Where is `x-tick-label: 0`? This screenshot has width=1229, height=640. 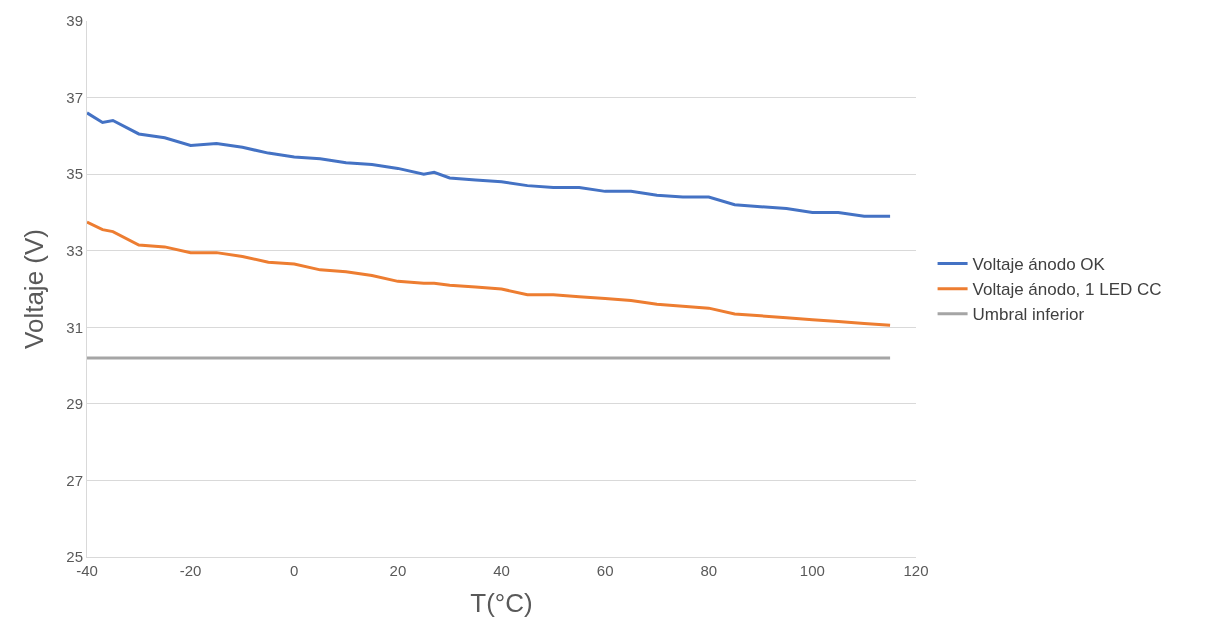 x-tick-label: 0 is located at coordinates (294, 570).